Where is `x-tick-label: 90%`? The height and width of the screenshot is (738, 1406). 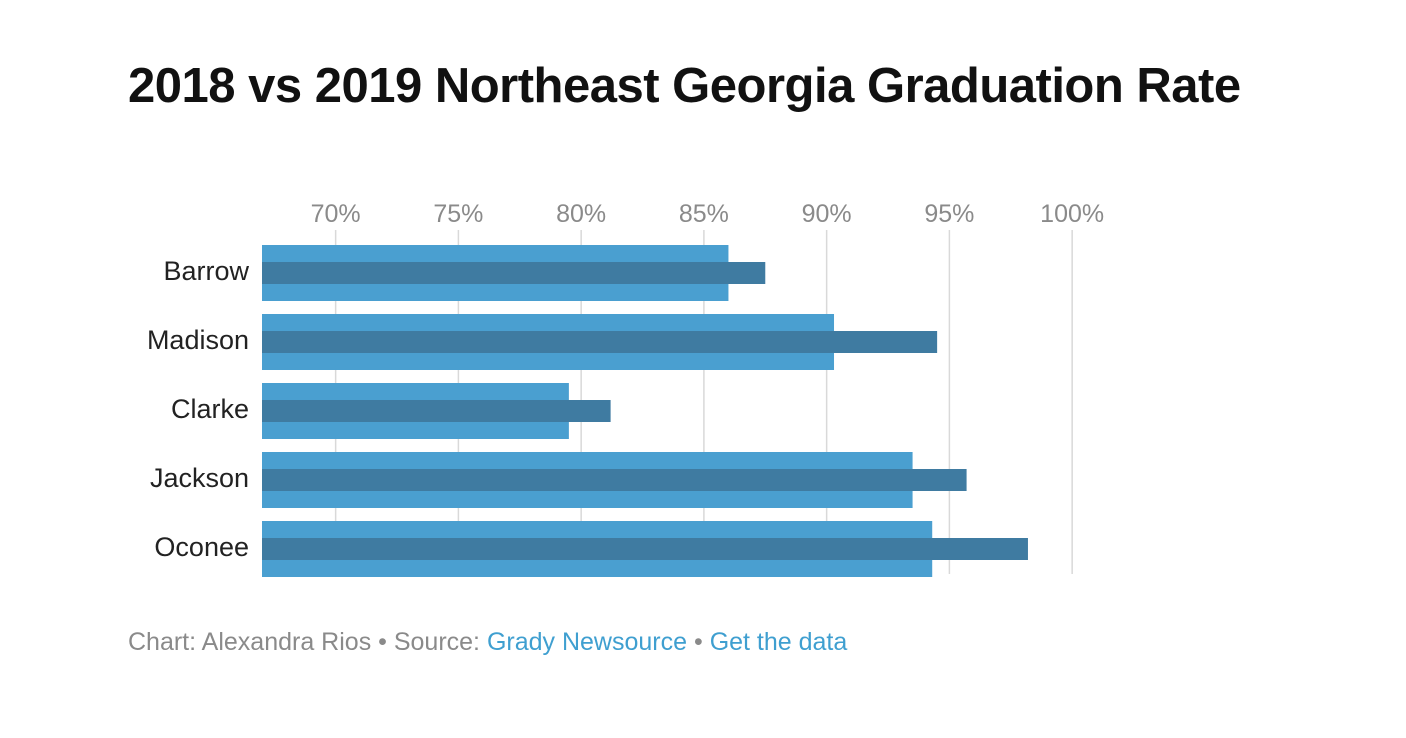
x-tick-label: 90% is located at coordinates (827, 214).